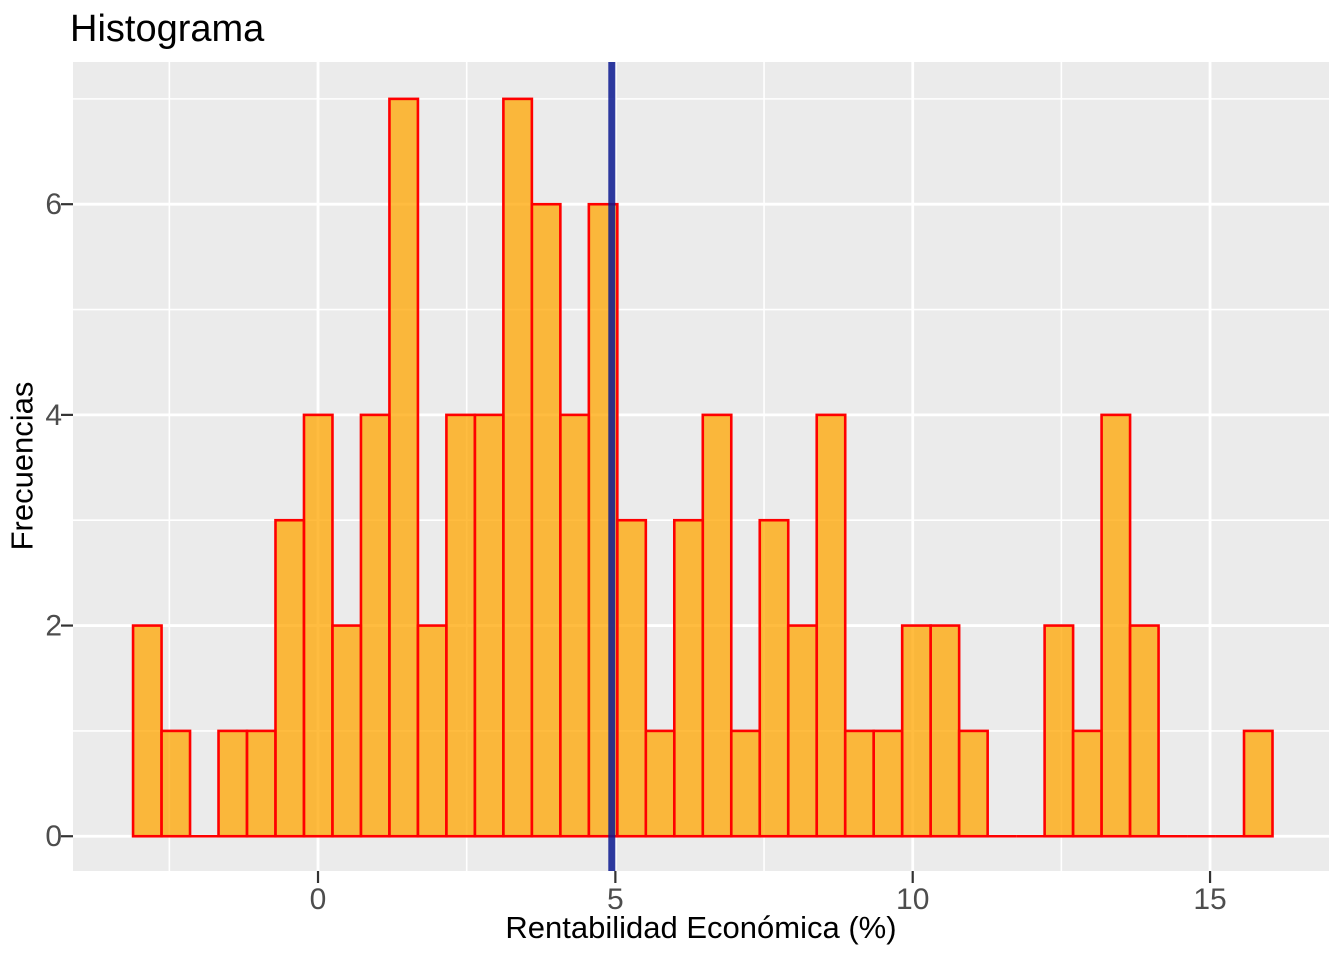 This screenshot has height=960, width=1344. What do you see at coordinates (53, 204) in the screenshot?
I see `y-tick-label: 6` at bounding box center [53, 204].